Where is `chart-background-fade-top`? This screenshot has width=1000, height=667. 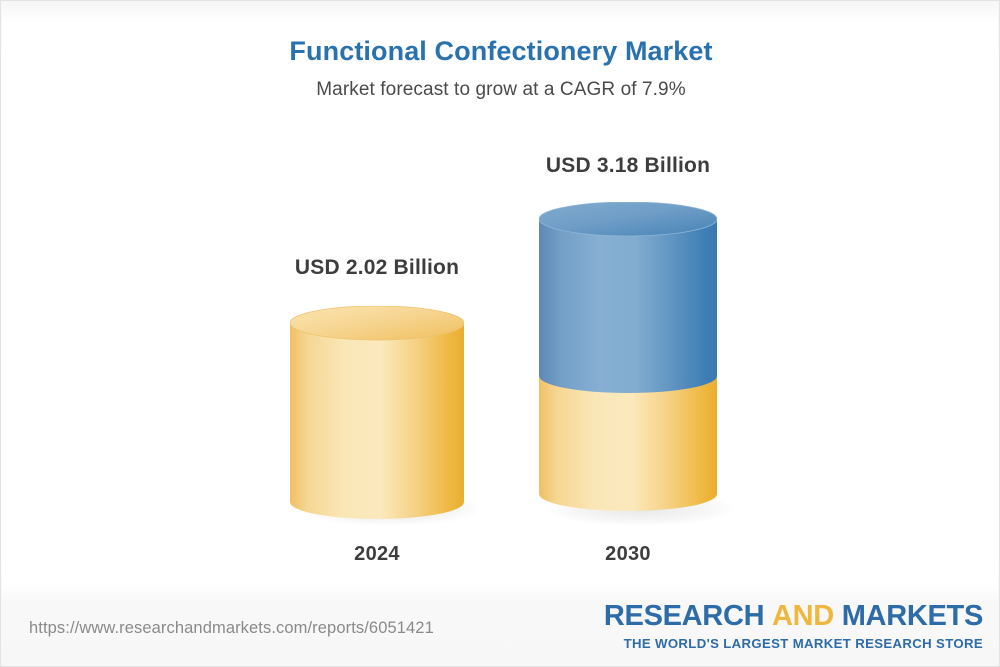
chart-background-fade-top is located at coordinates (500, 12).